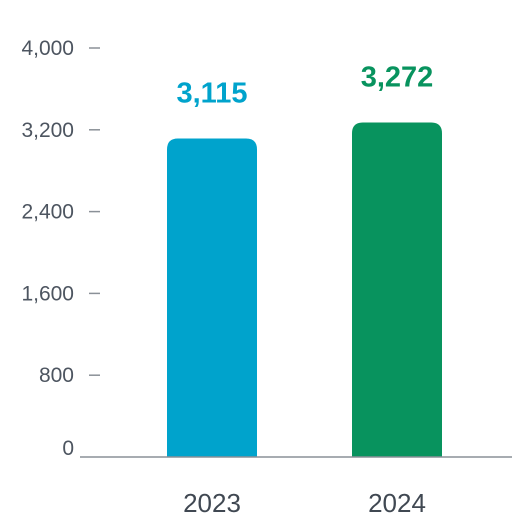 Image resolution: width=512 pixels, height=516 pixels. I want to click on y-tick-label: 1,600, so click(47, 293).